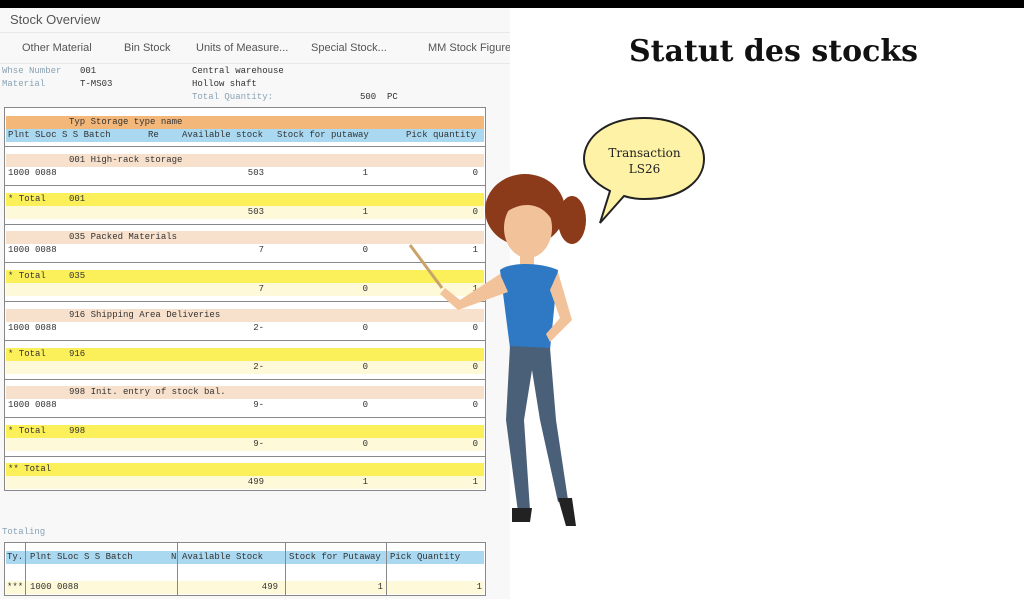 The width and height of the screenshot is (1024, 599). What do you see at coordinates (245, 212) in the screenshot?
I see `subtotal-row: 503 1 0` at bounding box center [245, 212].